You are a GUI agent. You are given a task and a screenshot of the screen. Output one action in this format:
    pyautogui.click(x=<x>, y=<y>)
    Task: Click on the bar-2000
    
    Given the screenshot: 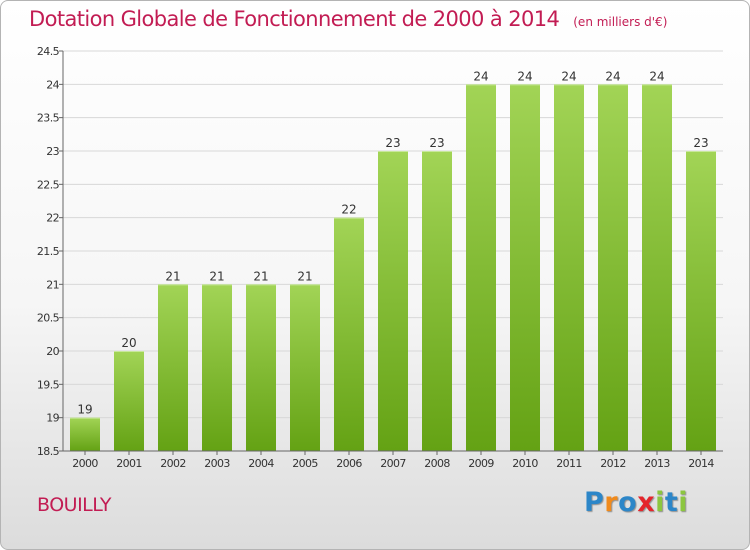 What is the action you would take?
    pyautogui.click(x=85, y=434)
    